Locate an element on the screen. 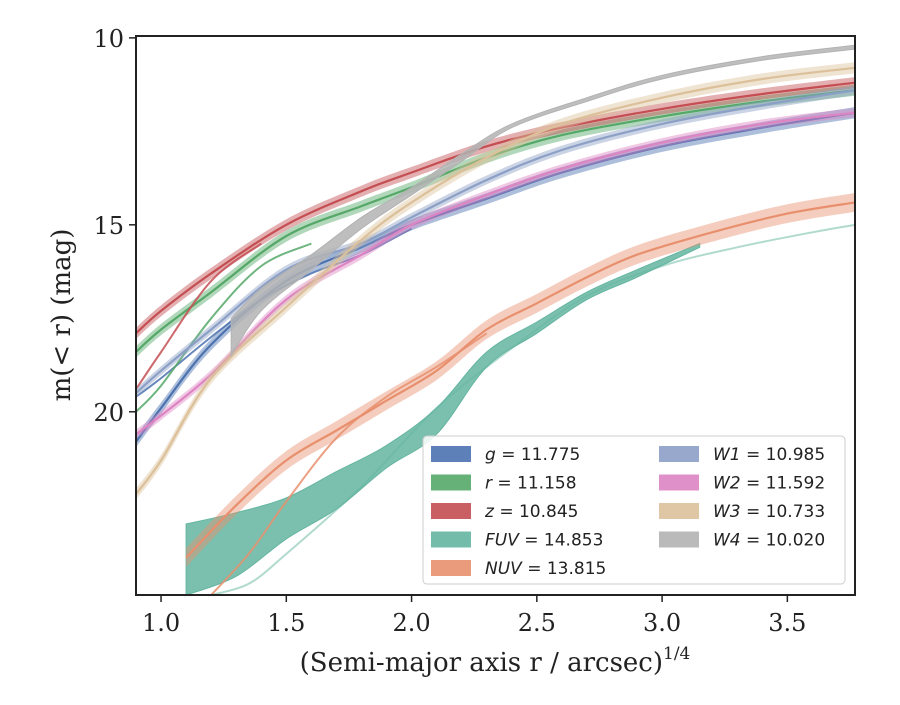 The width and height of the screenshot is (900, 705). y-tick-label: 20 is located at coordinates (108, 413).